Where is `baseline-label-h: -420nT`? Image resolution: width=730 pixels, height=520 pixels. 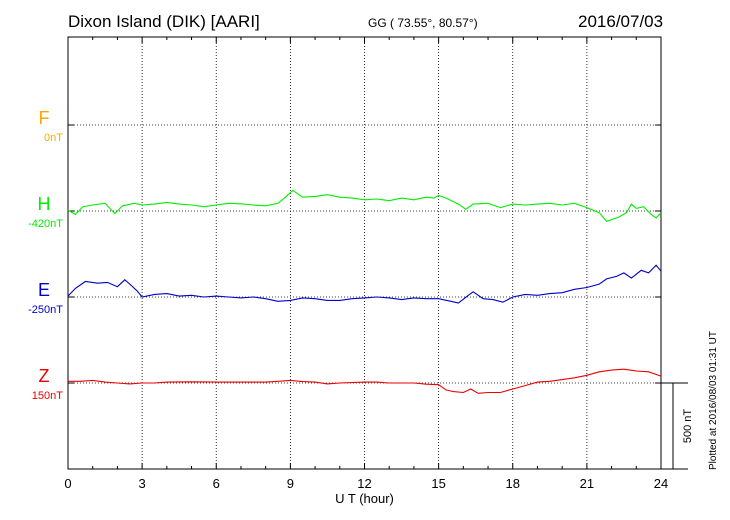
baseline-label-h: -420nT is located at coordinates (45, 224).